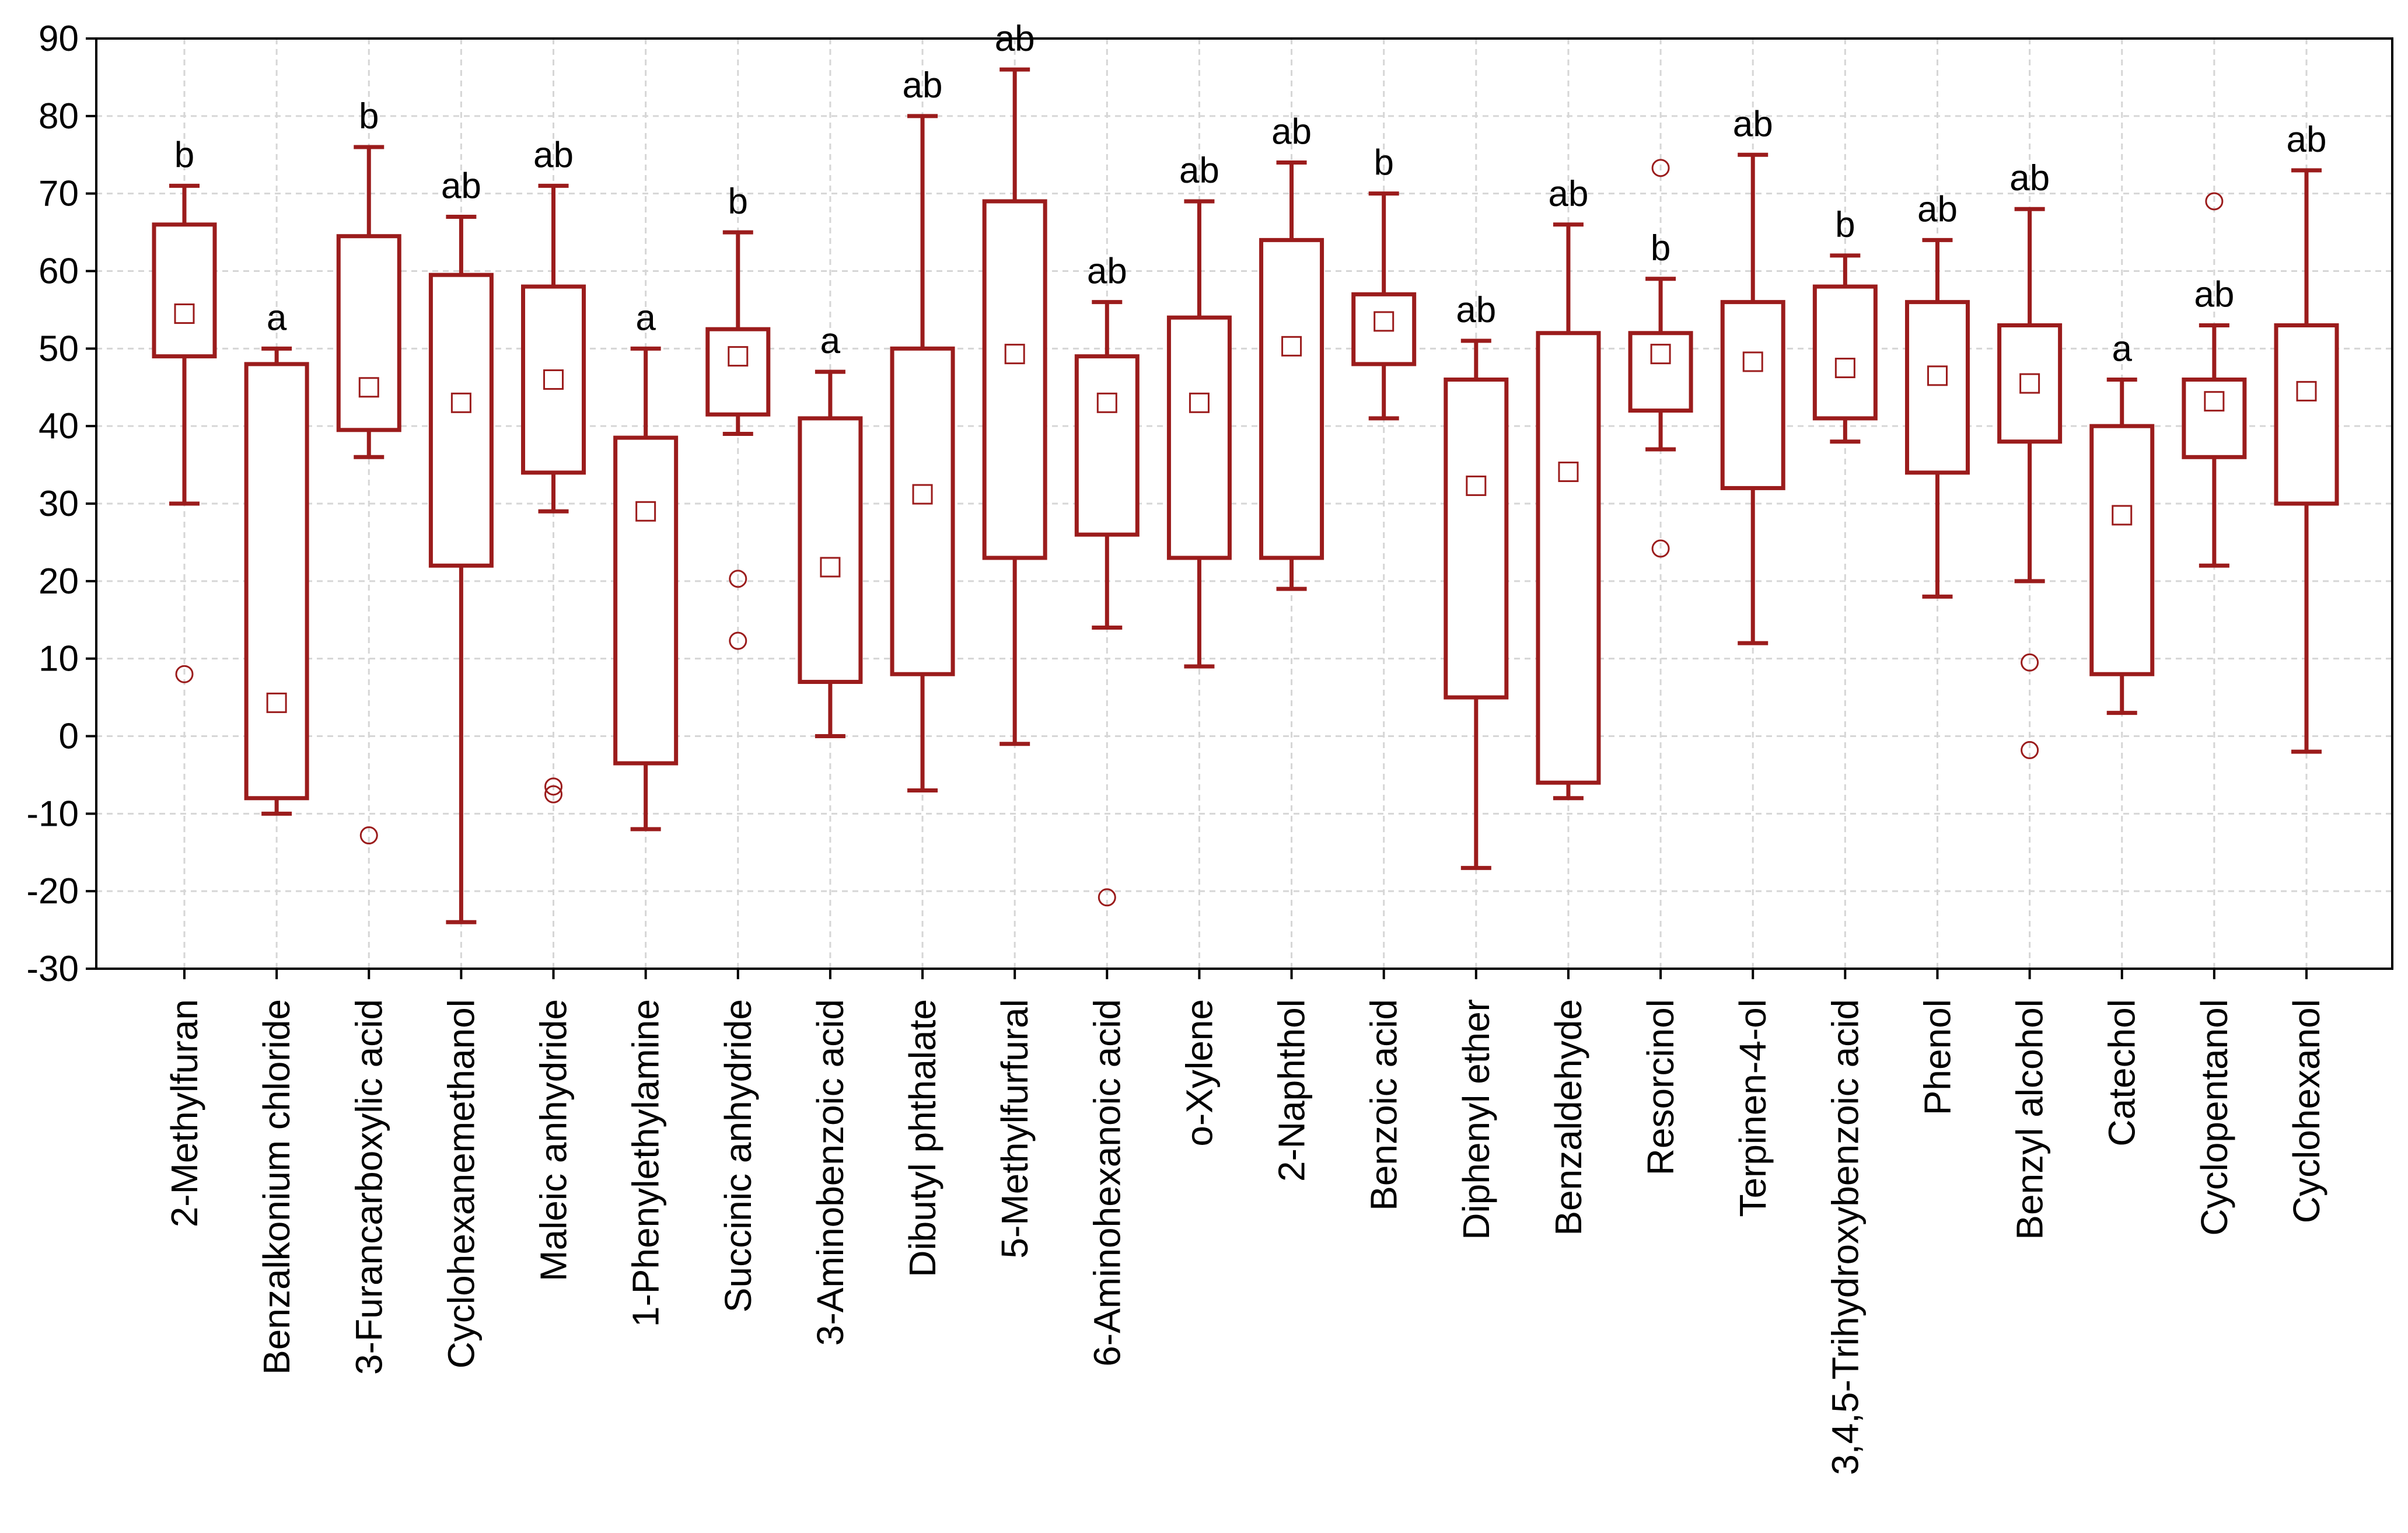 The image size is (2408, 1533). Describe the element at coordinates (59, 194) in the screenshot. I see `y-tick-label: 70` at that location.